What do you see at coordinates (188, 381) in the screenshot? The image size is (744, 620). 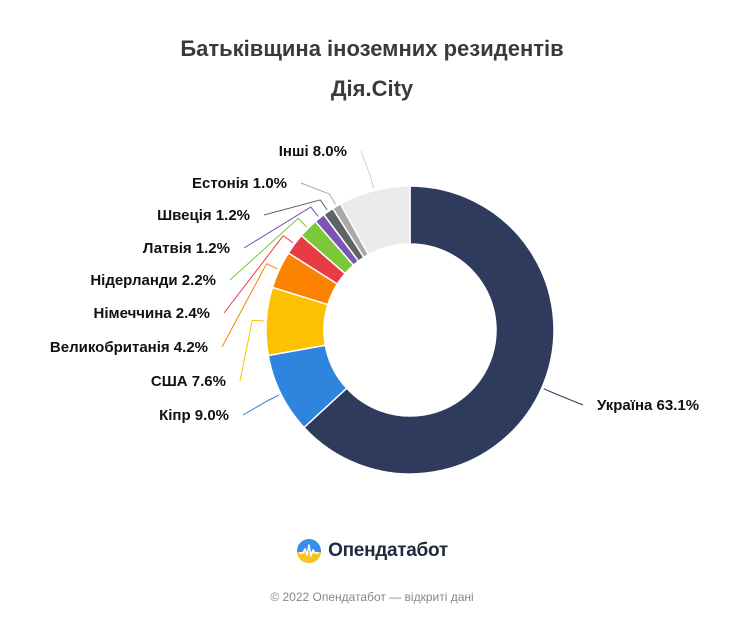 I see `slice-label-2: США 7.6%` at bounding box center [188, 381].